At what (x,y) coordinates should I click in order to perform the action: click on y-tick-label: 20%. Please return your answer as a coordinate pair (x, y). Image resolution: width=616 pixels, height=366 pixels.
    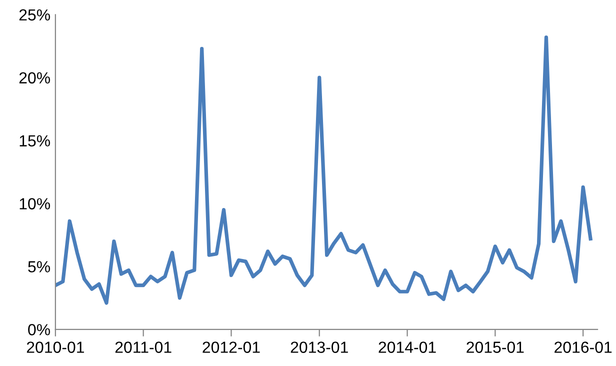
    Looking at the image, I should click on (34, 78).